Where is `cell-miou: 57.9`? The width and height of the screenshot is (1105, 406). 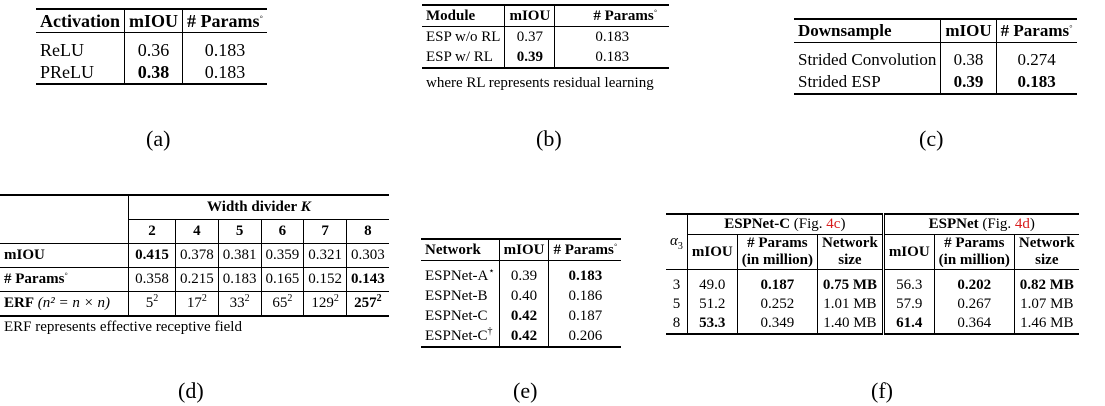 cell-miou: 57.9 is located at coordinates (909, 304).